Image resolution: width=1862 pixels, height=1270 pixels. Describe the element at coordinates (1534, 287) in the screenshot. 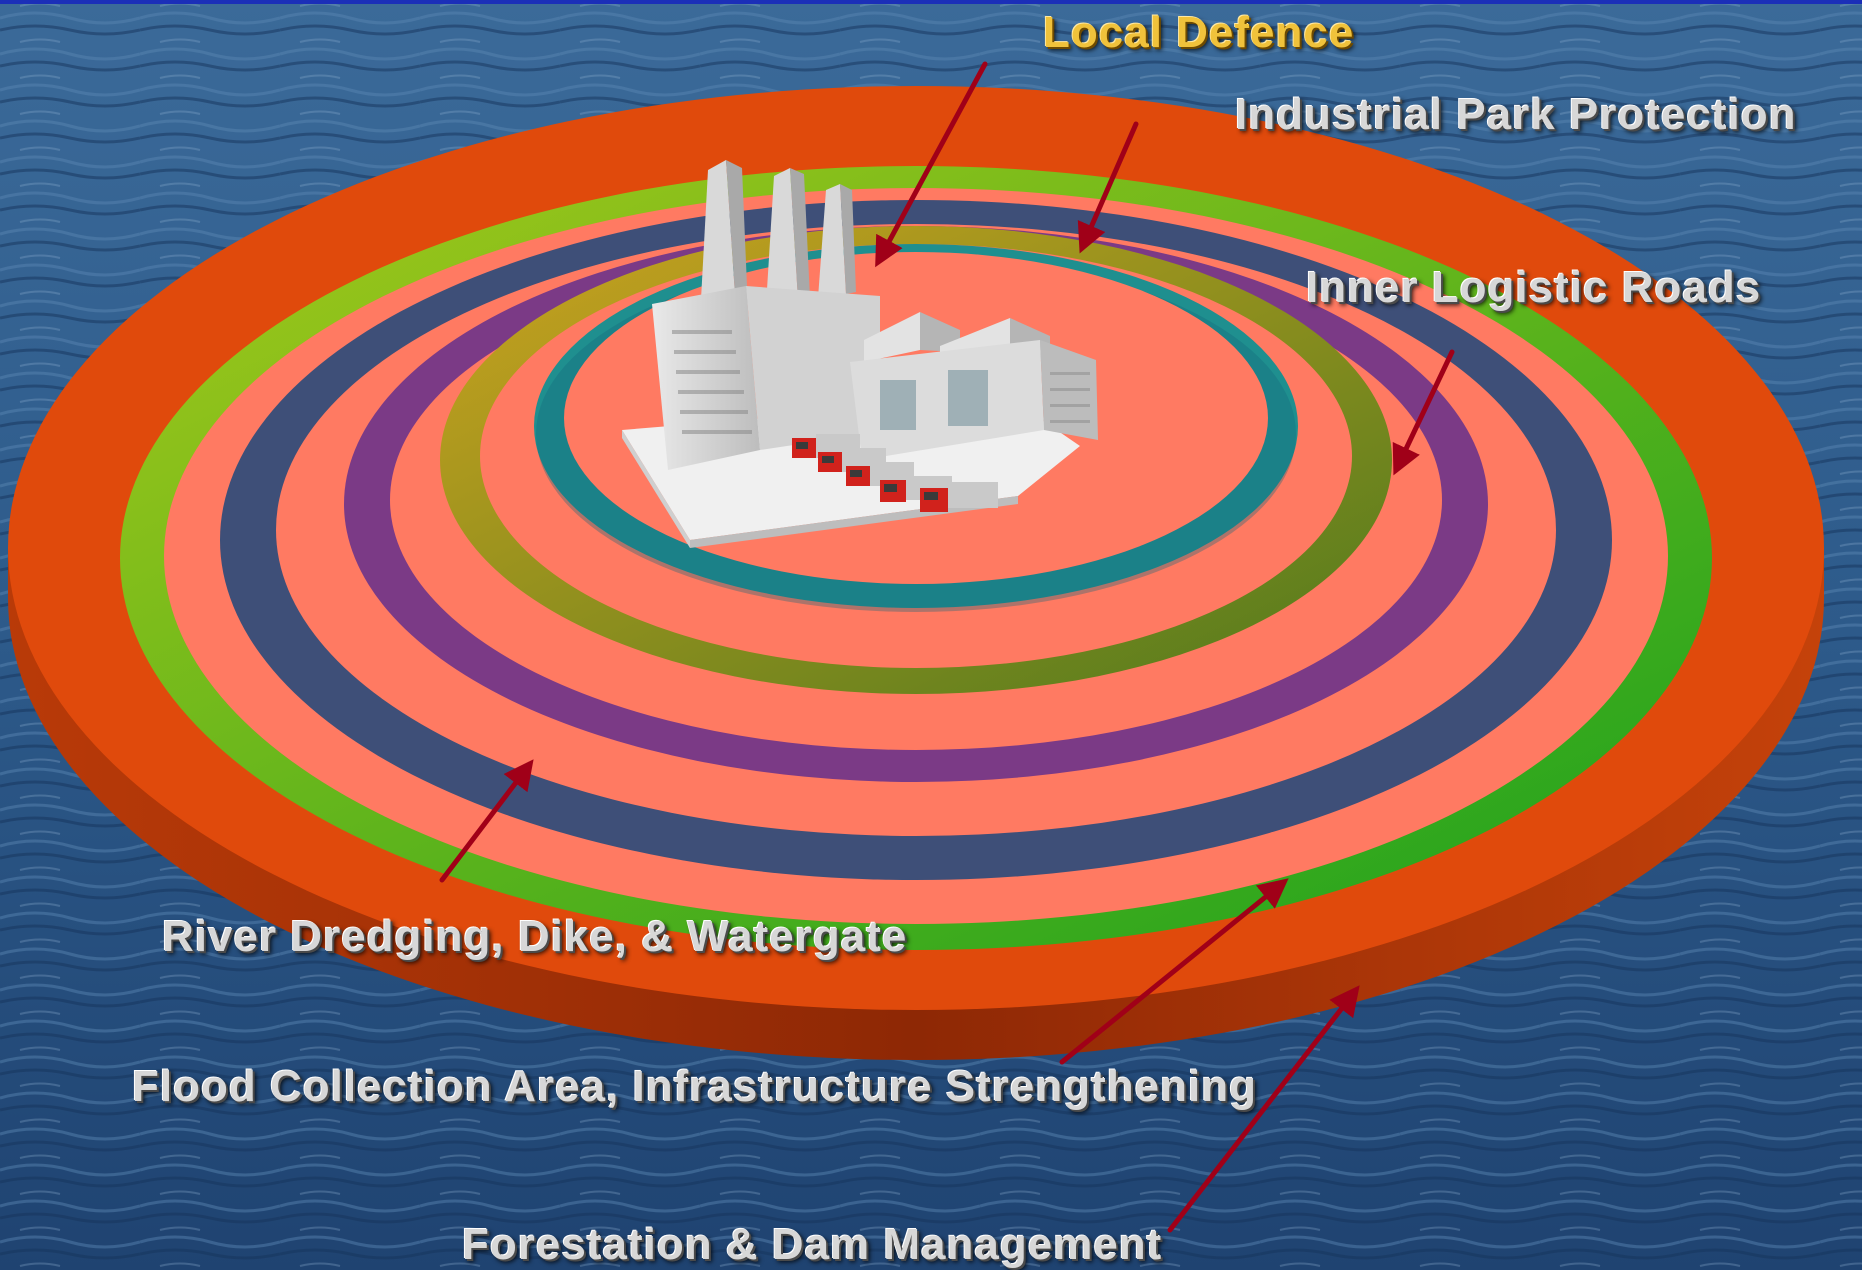

I see `label-inner-logistic-roads: Inner Logistic Roads` at that location.